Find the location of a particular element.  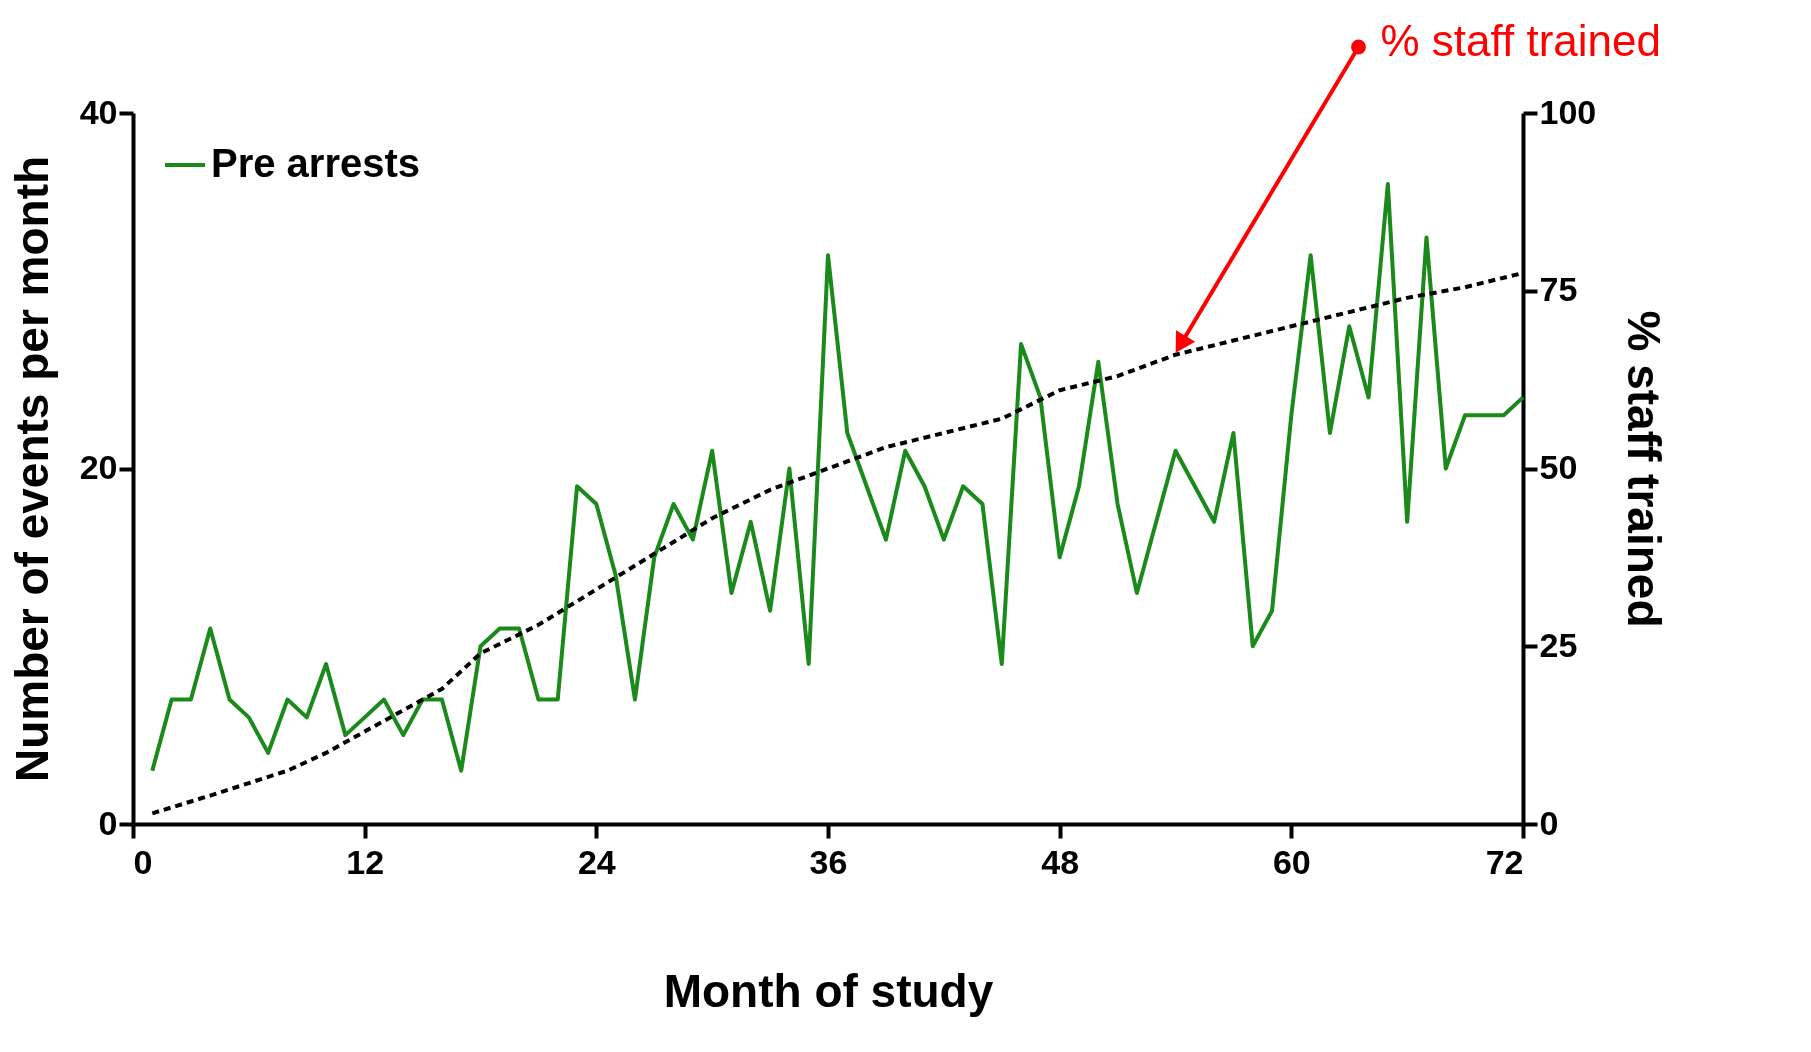

y2-tick-label: 0 is located at coordinates (1549, 822).